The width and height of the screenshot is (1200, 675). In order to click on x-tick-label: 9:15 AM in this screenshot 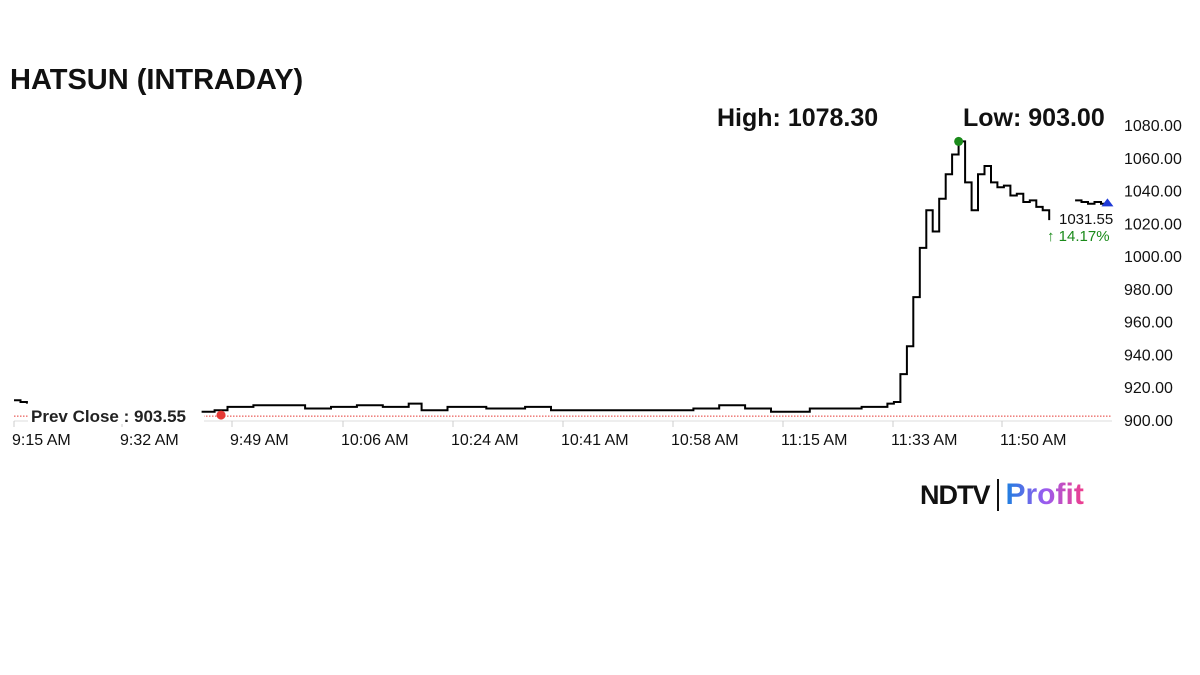, I will do `click(41, 440)`.